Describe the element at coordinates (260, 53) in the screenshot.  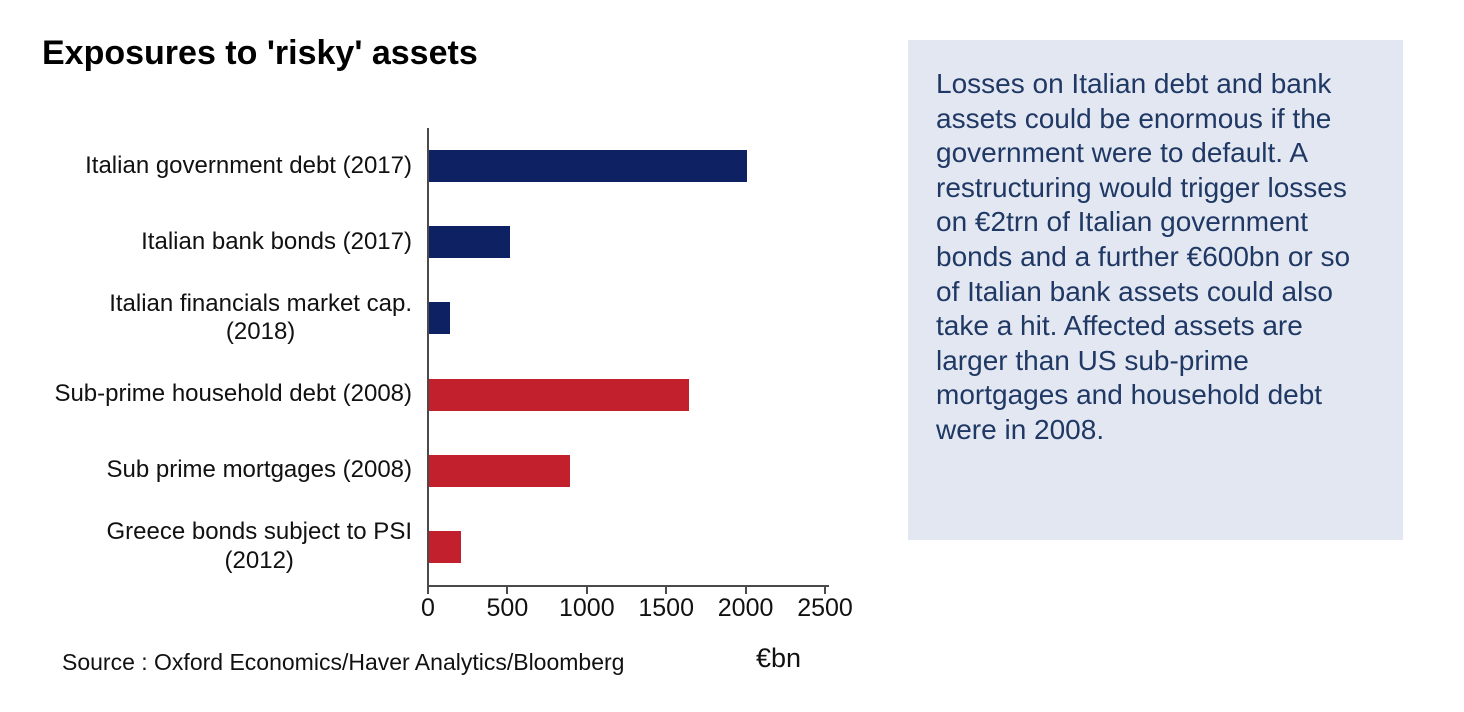
I see `chart-title: Exposures to 'risky' assets` at that location.